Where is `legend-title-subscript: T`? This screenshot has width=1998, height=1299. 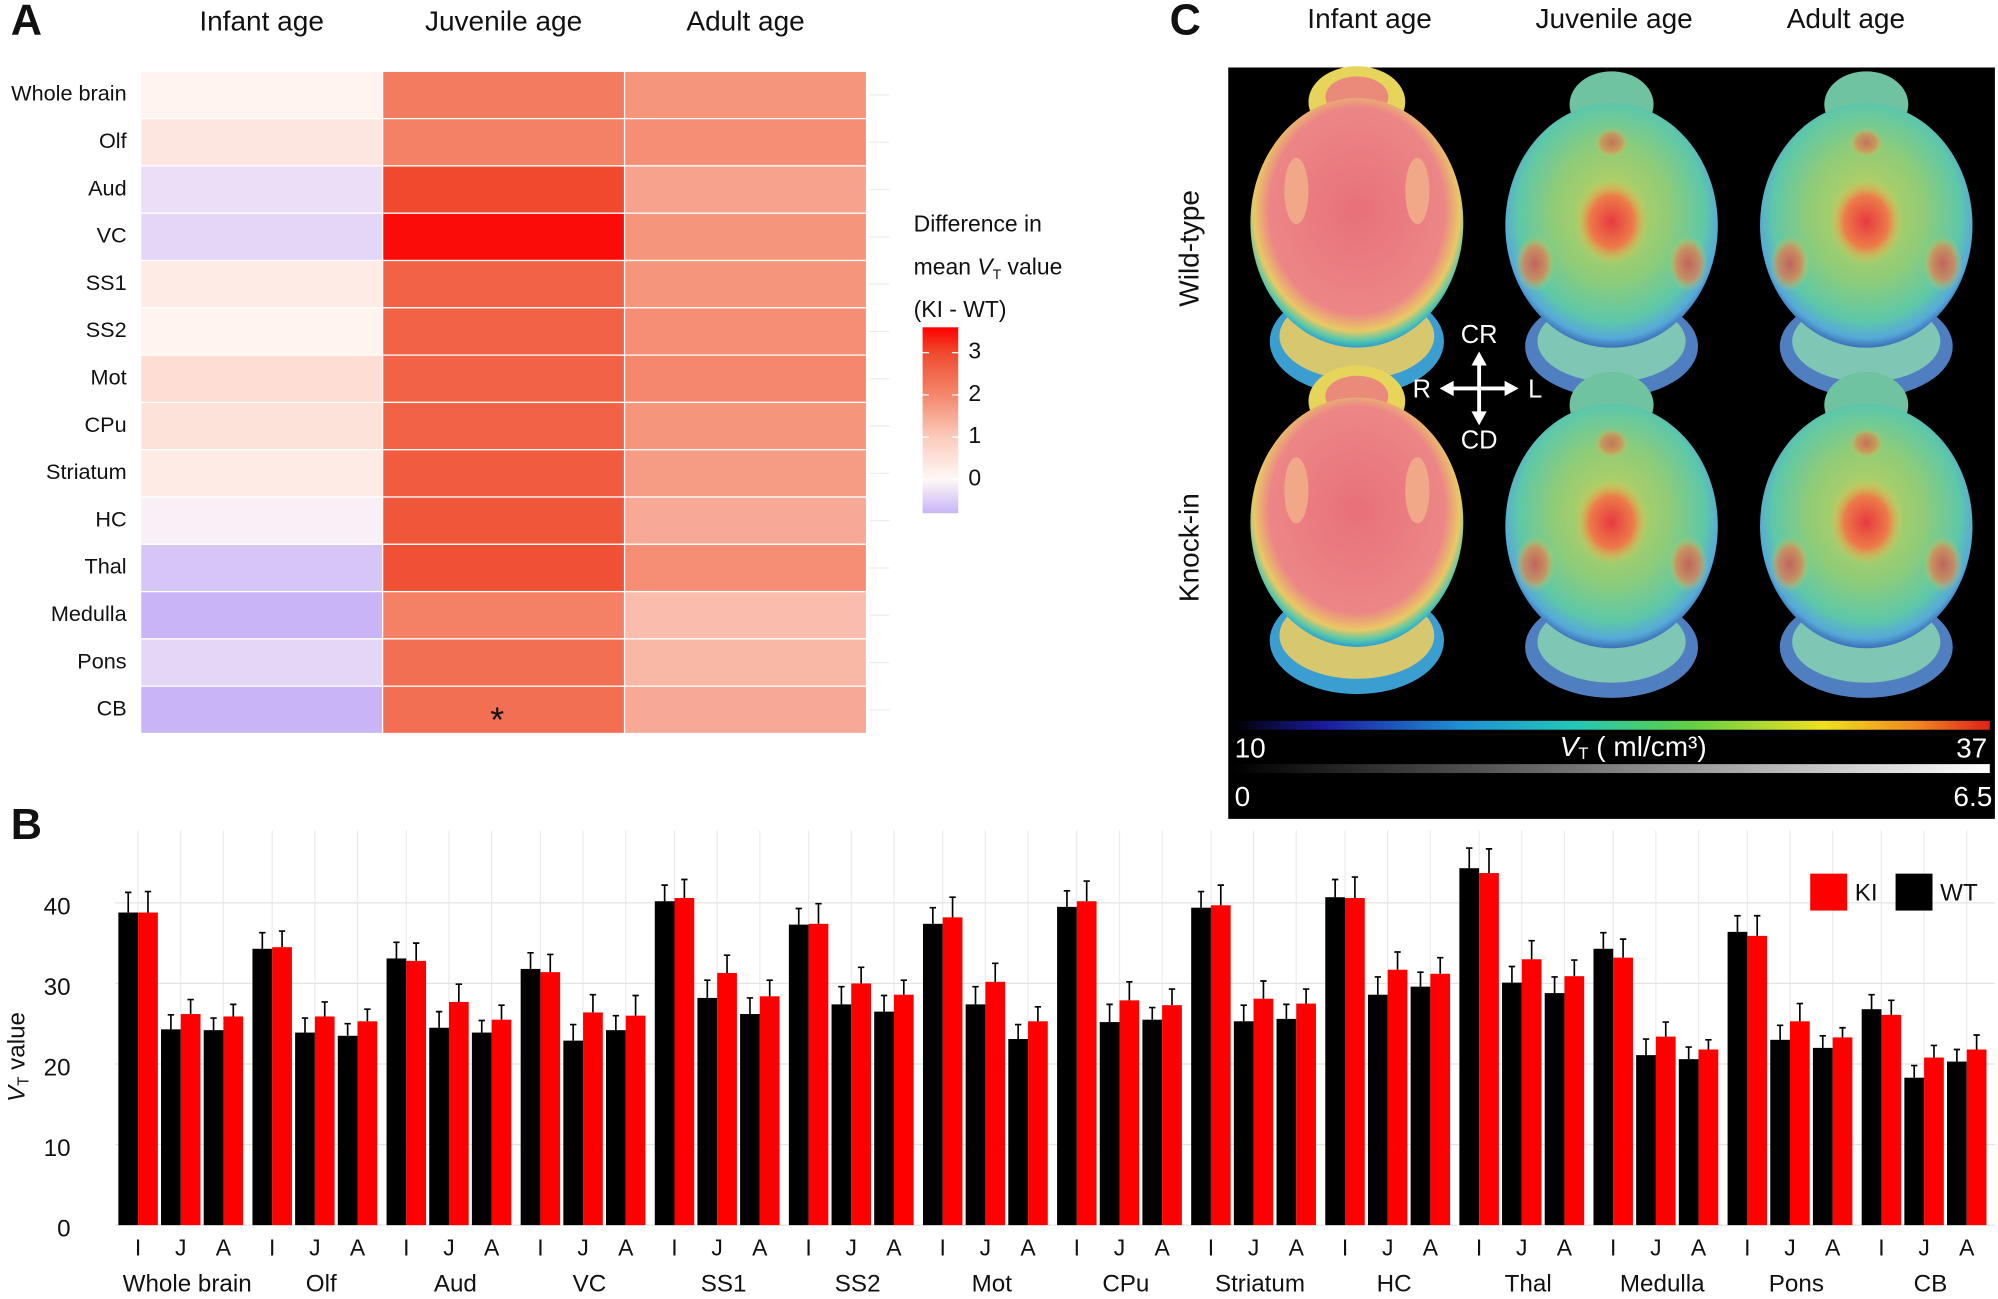 legend-title-subscript: T is located at coordinates (997, 274).